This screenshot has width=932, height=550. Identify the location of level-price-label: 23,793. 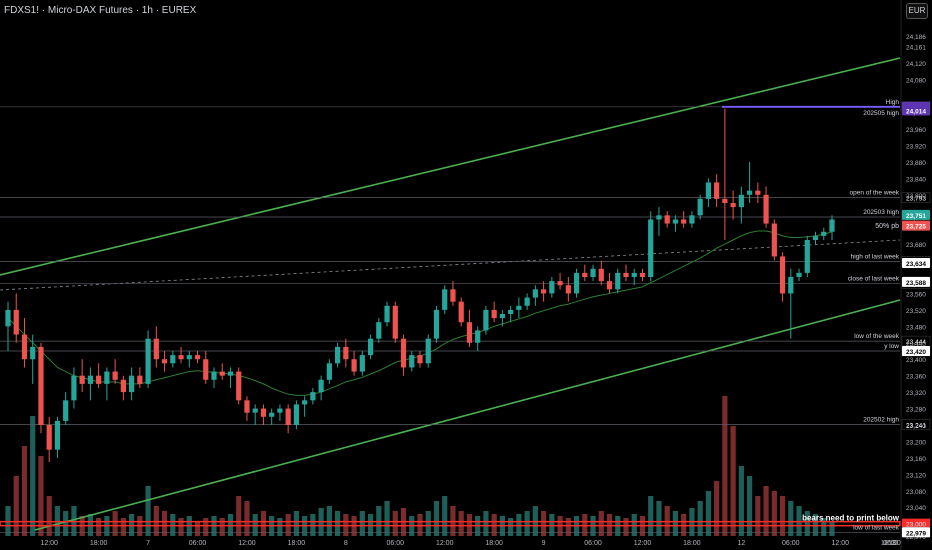
(916, 199).